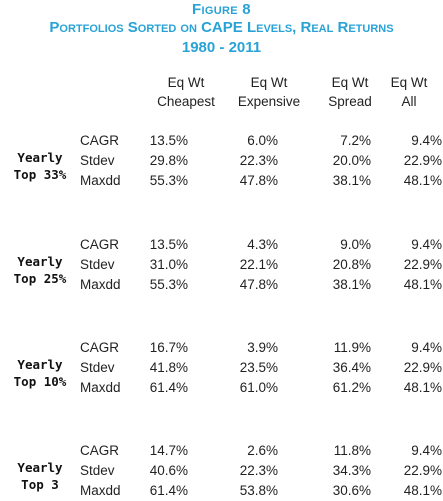 The height and width of the screenshot is (501, 443). I want to click on table-cell: 14.7%, so click(168, 450).